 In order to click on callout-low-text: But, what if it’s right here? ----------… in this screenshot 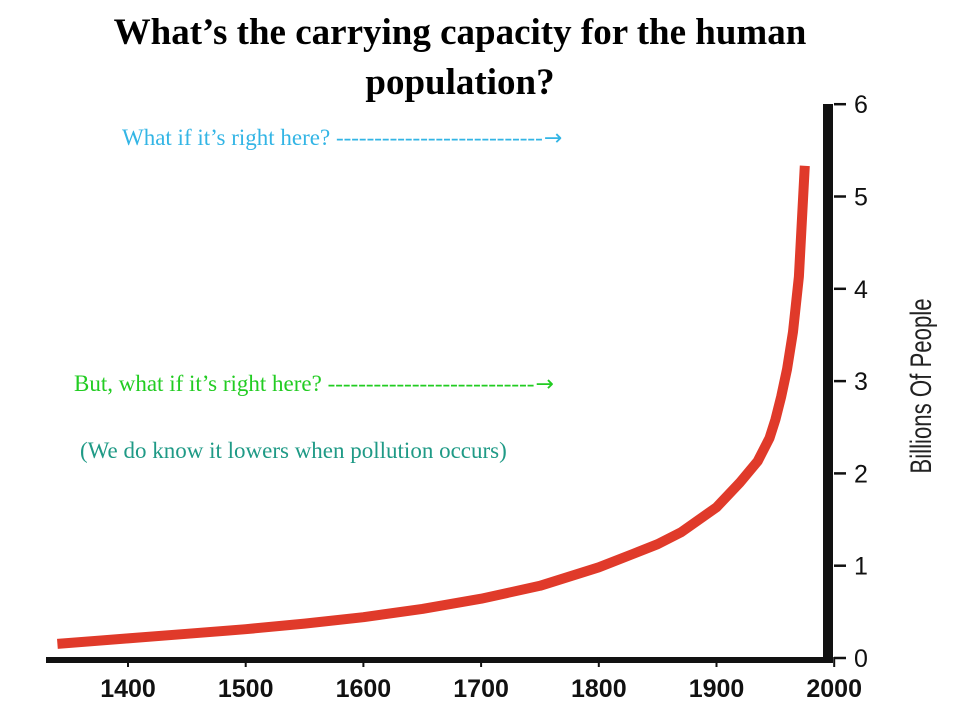, I will do `click(304, 383)`.